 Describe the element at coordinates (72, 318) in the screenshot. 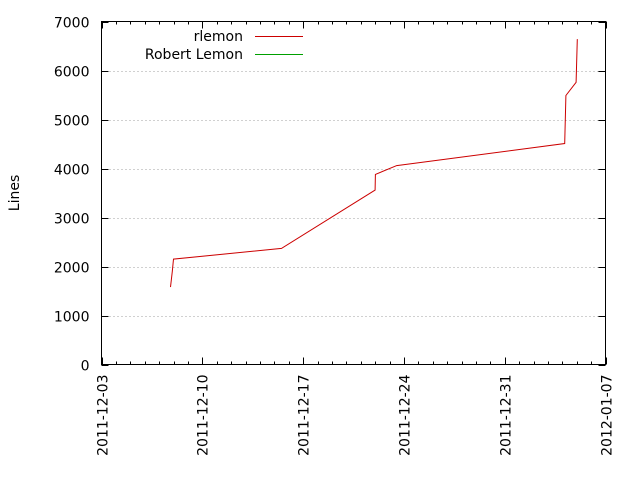

I see `y-tick-label: 1000` at that location.